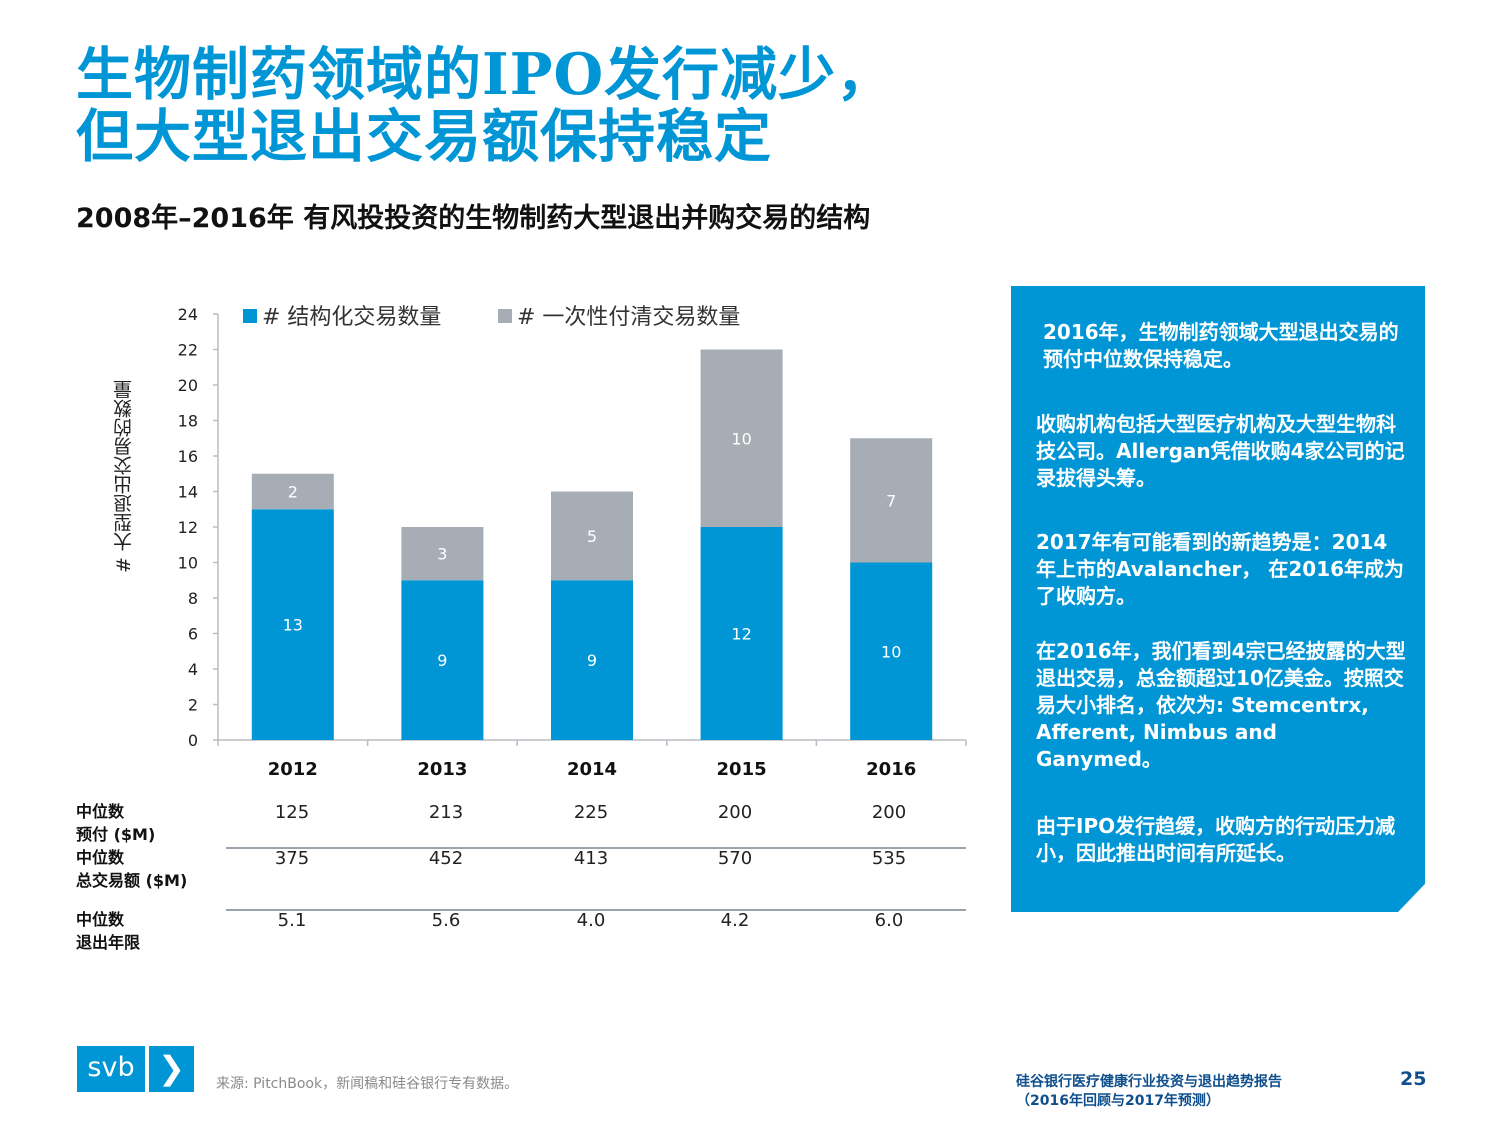 The height and width of the screenshot is (1125, 1500). Describe the element at coordinates (193, 598) in the screenshot. I see `y-tick-label: 8` at that location.